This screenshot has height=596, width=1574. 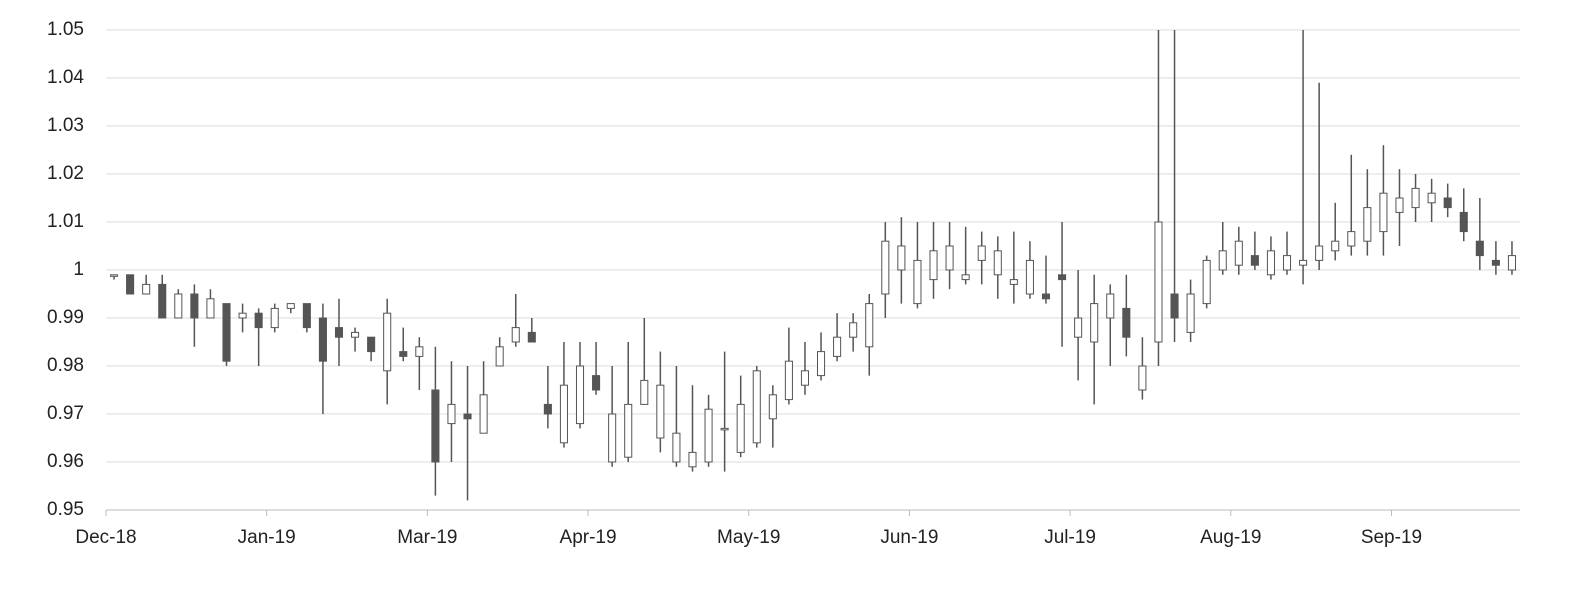 I want to click on y-tick-label: 1.04, so click(x=65, y=77).